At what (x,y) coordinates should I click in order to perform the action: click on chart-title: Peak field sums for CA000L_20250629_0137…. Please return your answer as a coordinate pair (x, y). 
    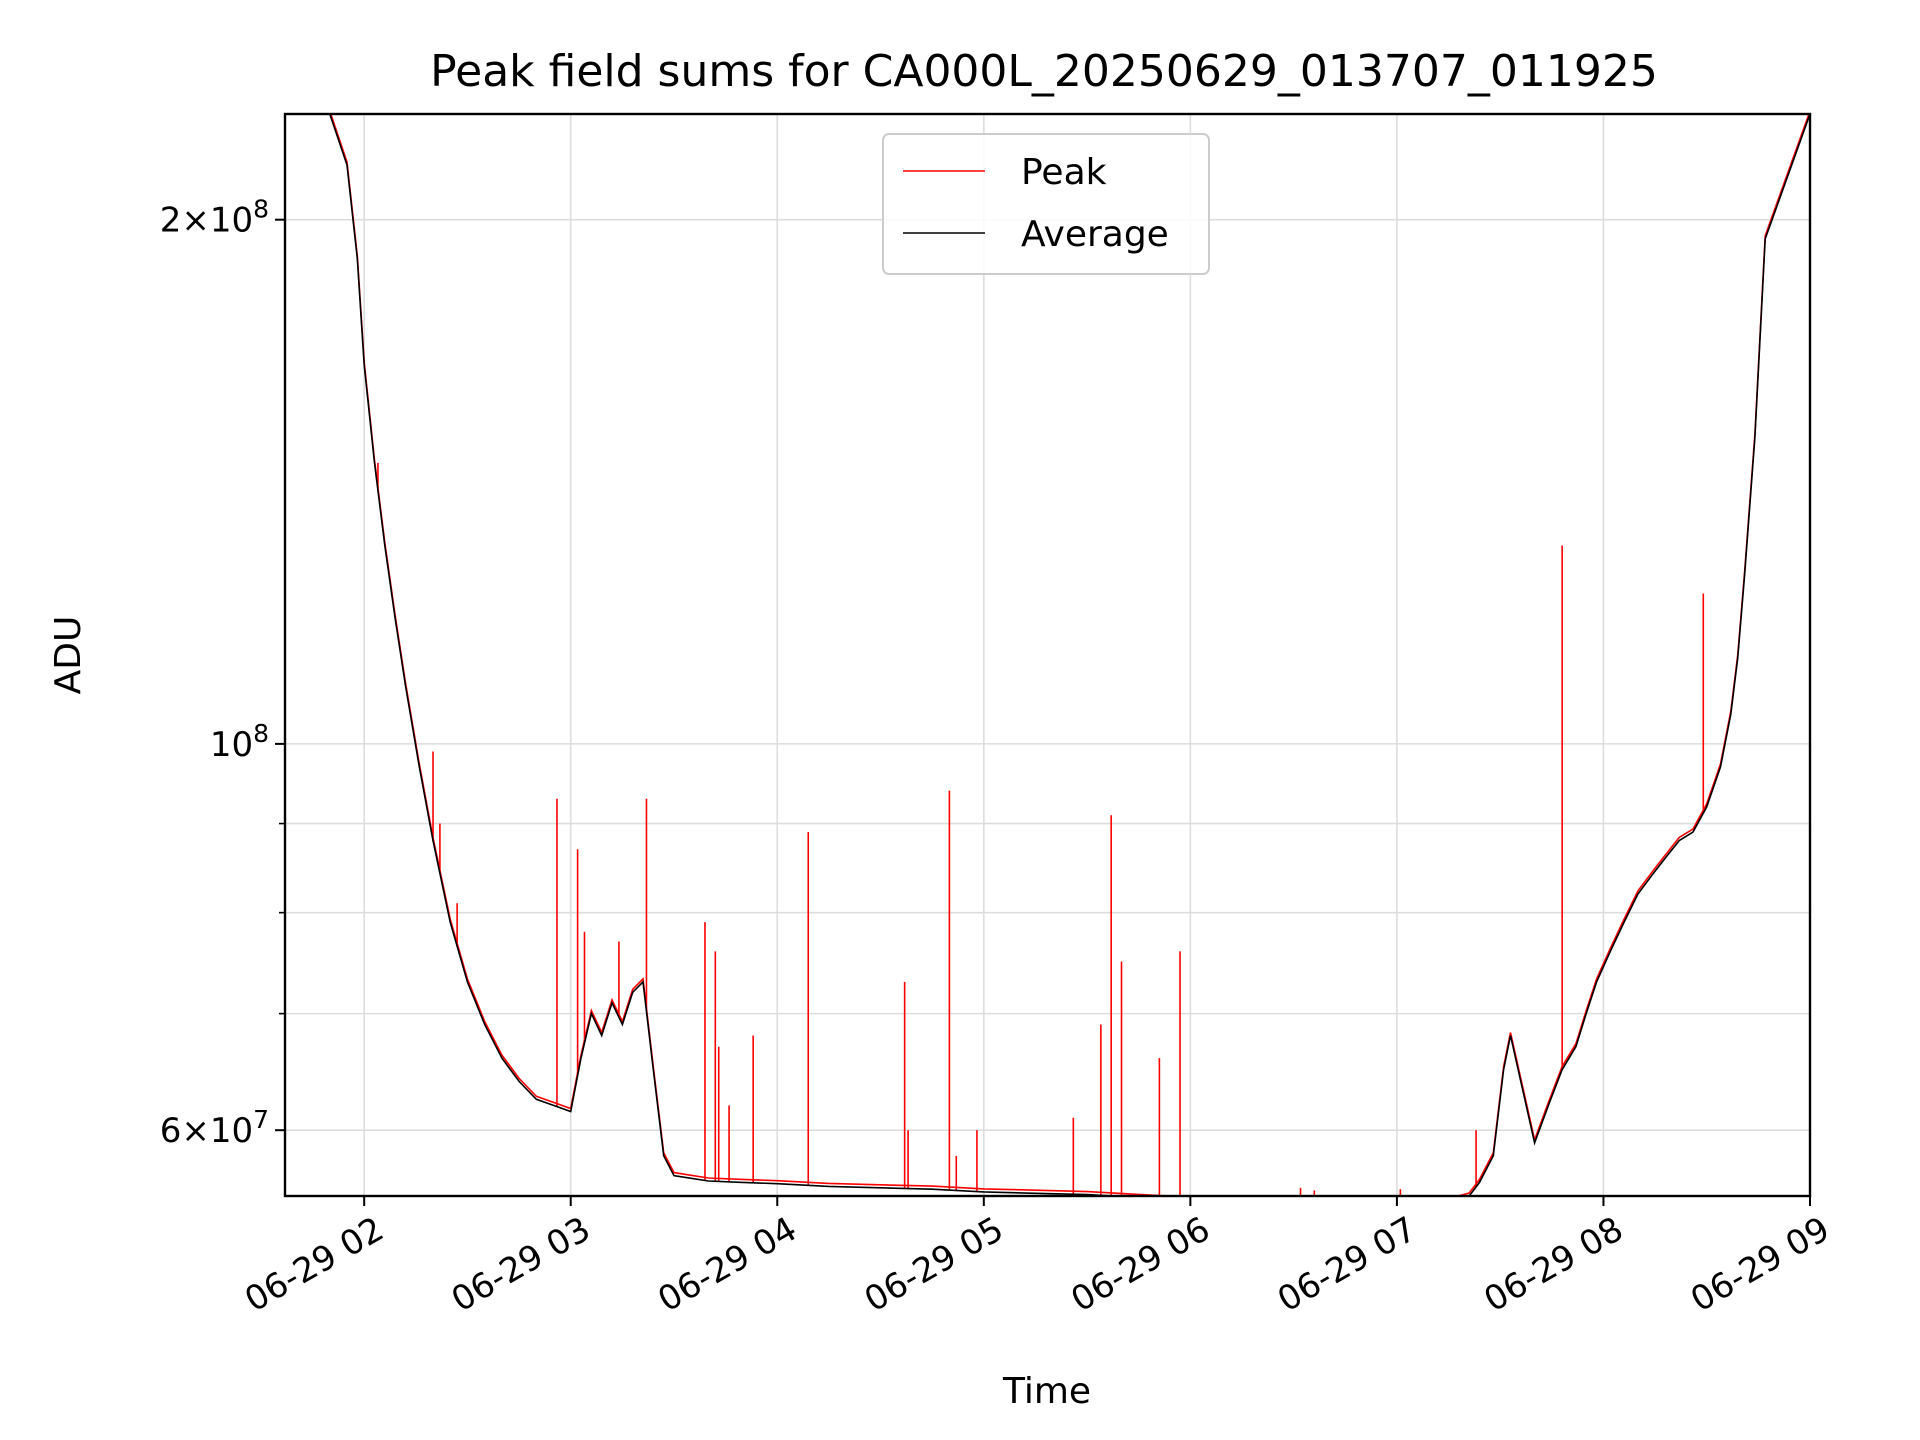
    Looking at the image, I should click on (1044, 71).